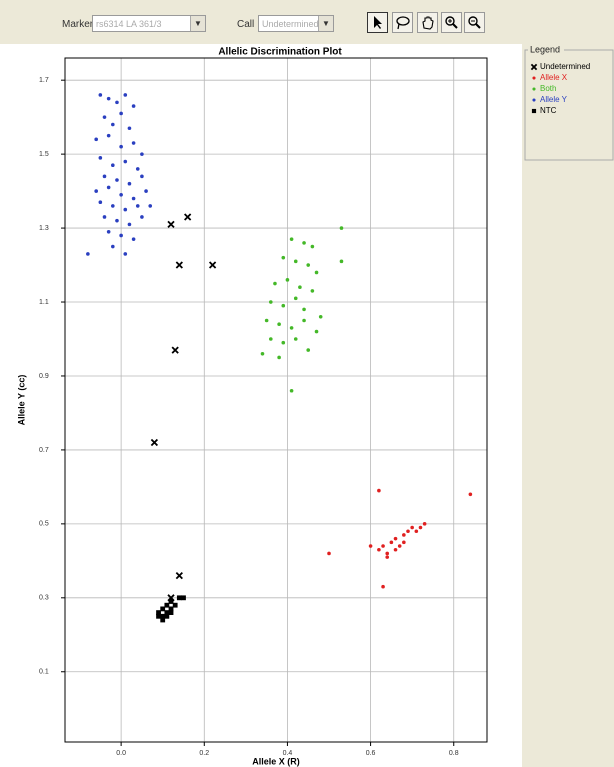 The height and width of the screenshot is (767, 614). I want to click on marker-label: Marker, so click(78, 24).